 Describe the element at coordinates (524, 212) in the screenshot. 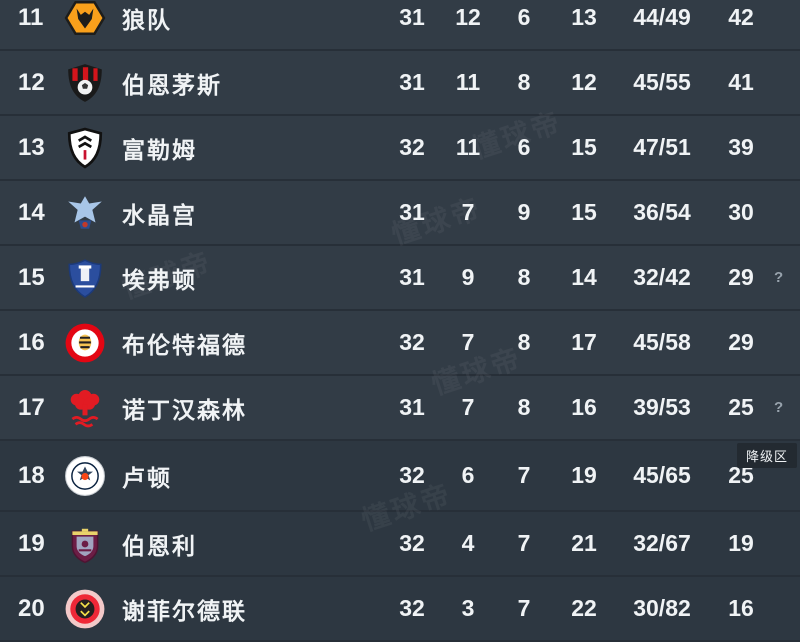

I see `drawn-value: 9` at that location.